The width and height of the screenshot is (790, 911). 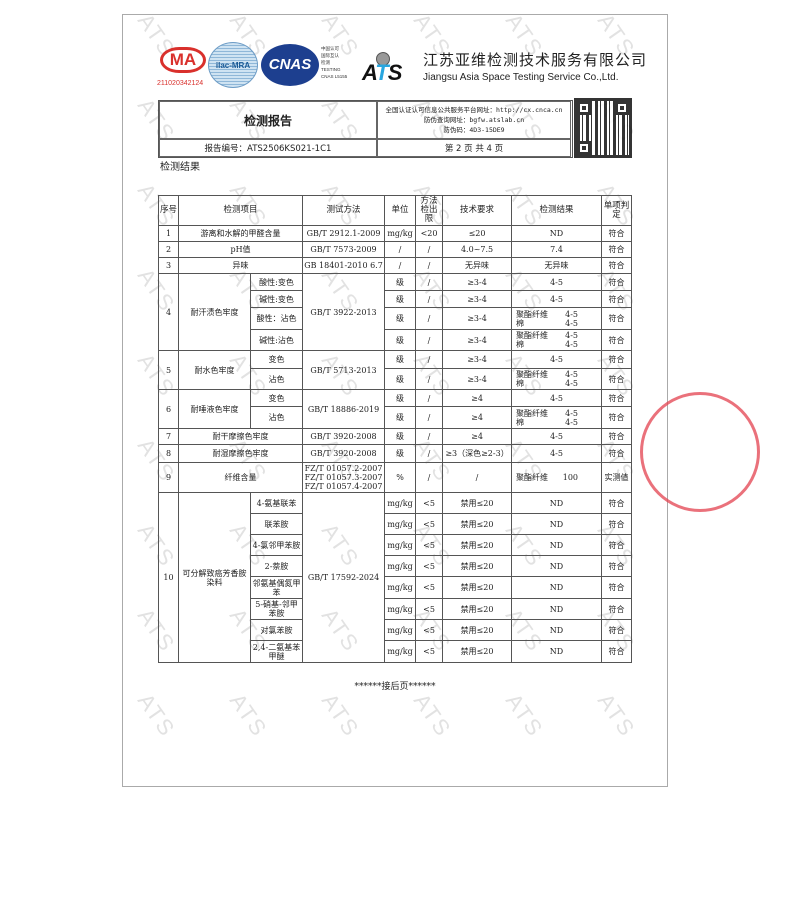 What do you see at coordinates (168, 577) in the screenshot?
I see `row-number: 10` at bounding box center [168, 577].